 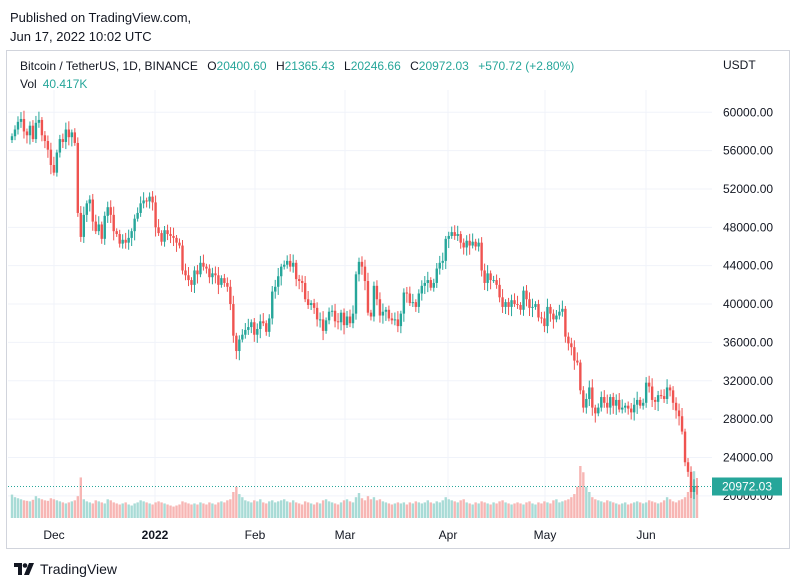 What do you see at coordinates (526, 66) in the screenshot?
I see `change-value: +570.72 (+2.80%)` at bounding box center [526, 66].